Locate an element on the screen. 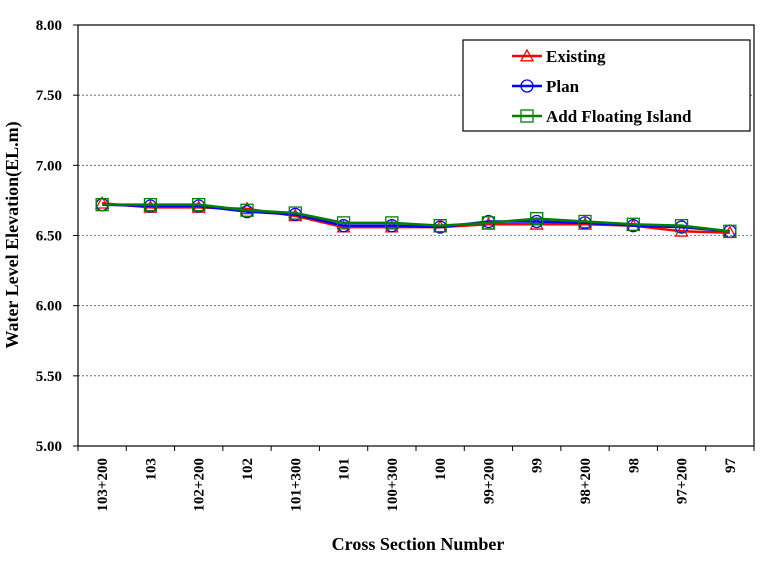  series-add-floating-island is located at coordinates (416, 217).